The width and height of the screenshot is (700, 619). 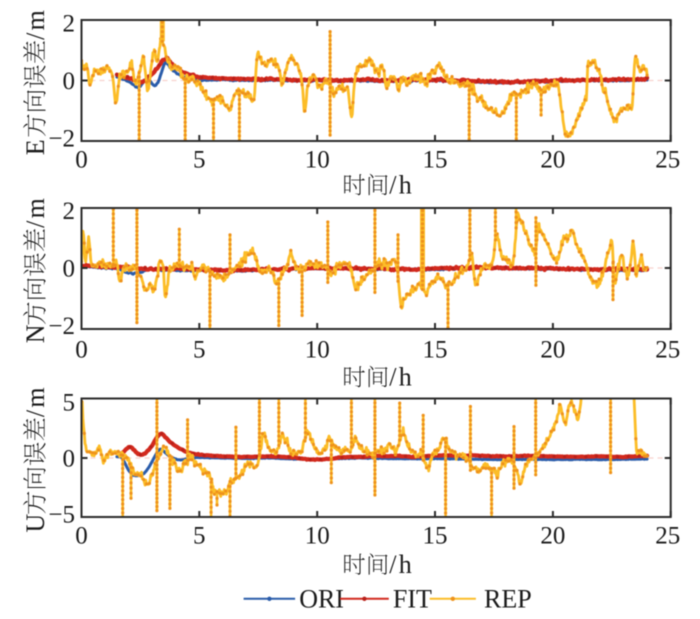 I want to click on svg-text: ORI, so click(x=321, y=599).